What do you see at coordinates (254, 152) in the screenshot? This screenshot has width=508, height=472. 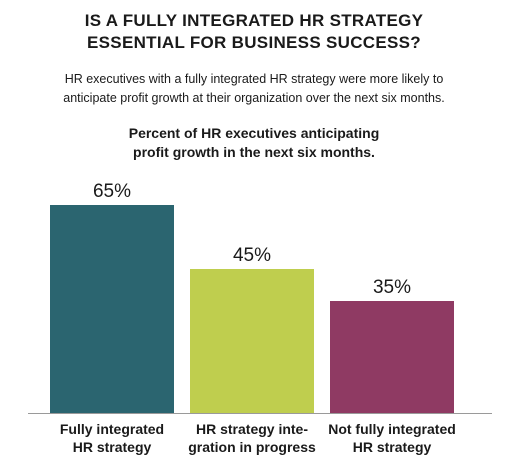 I see `chart-heading-line-2: profit growth in the next six months.` at bounding box center [254, 152].